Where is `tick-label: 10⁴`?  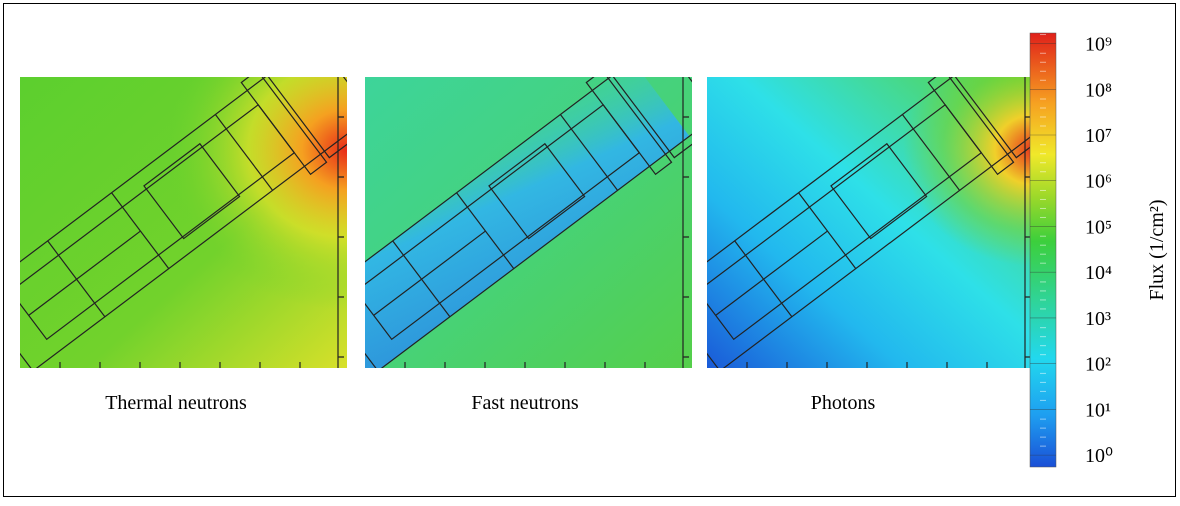
tick-label: 10⁴ is located at coordinates (1098, 273).